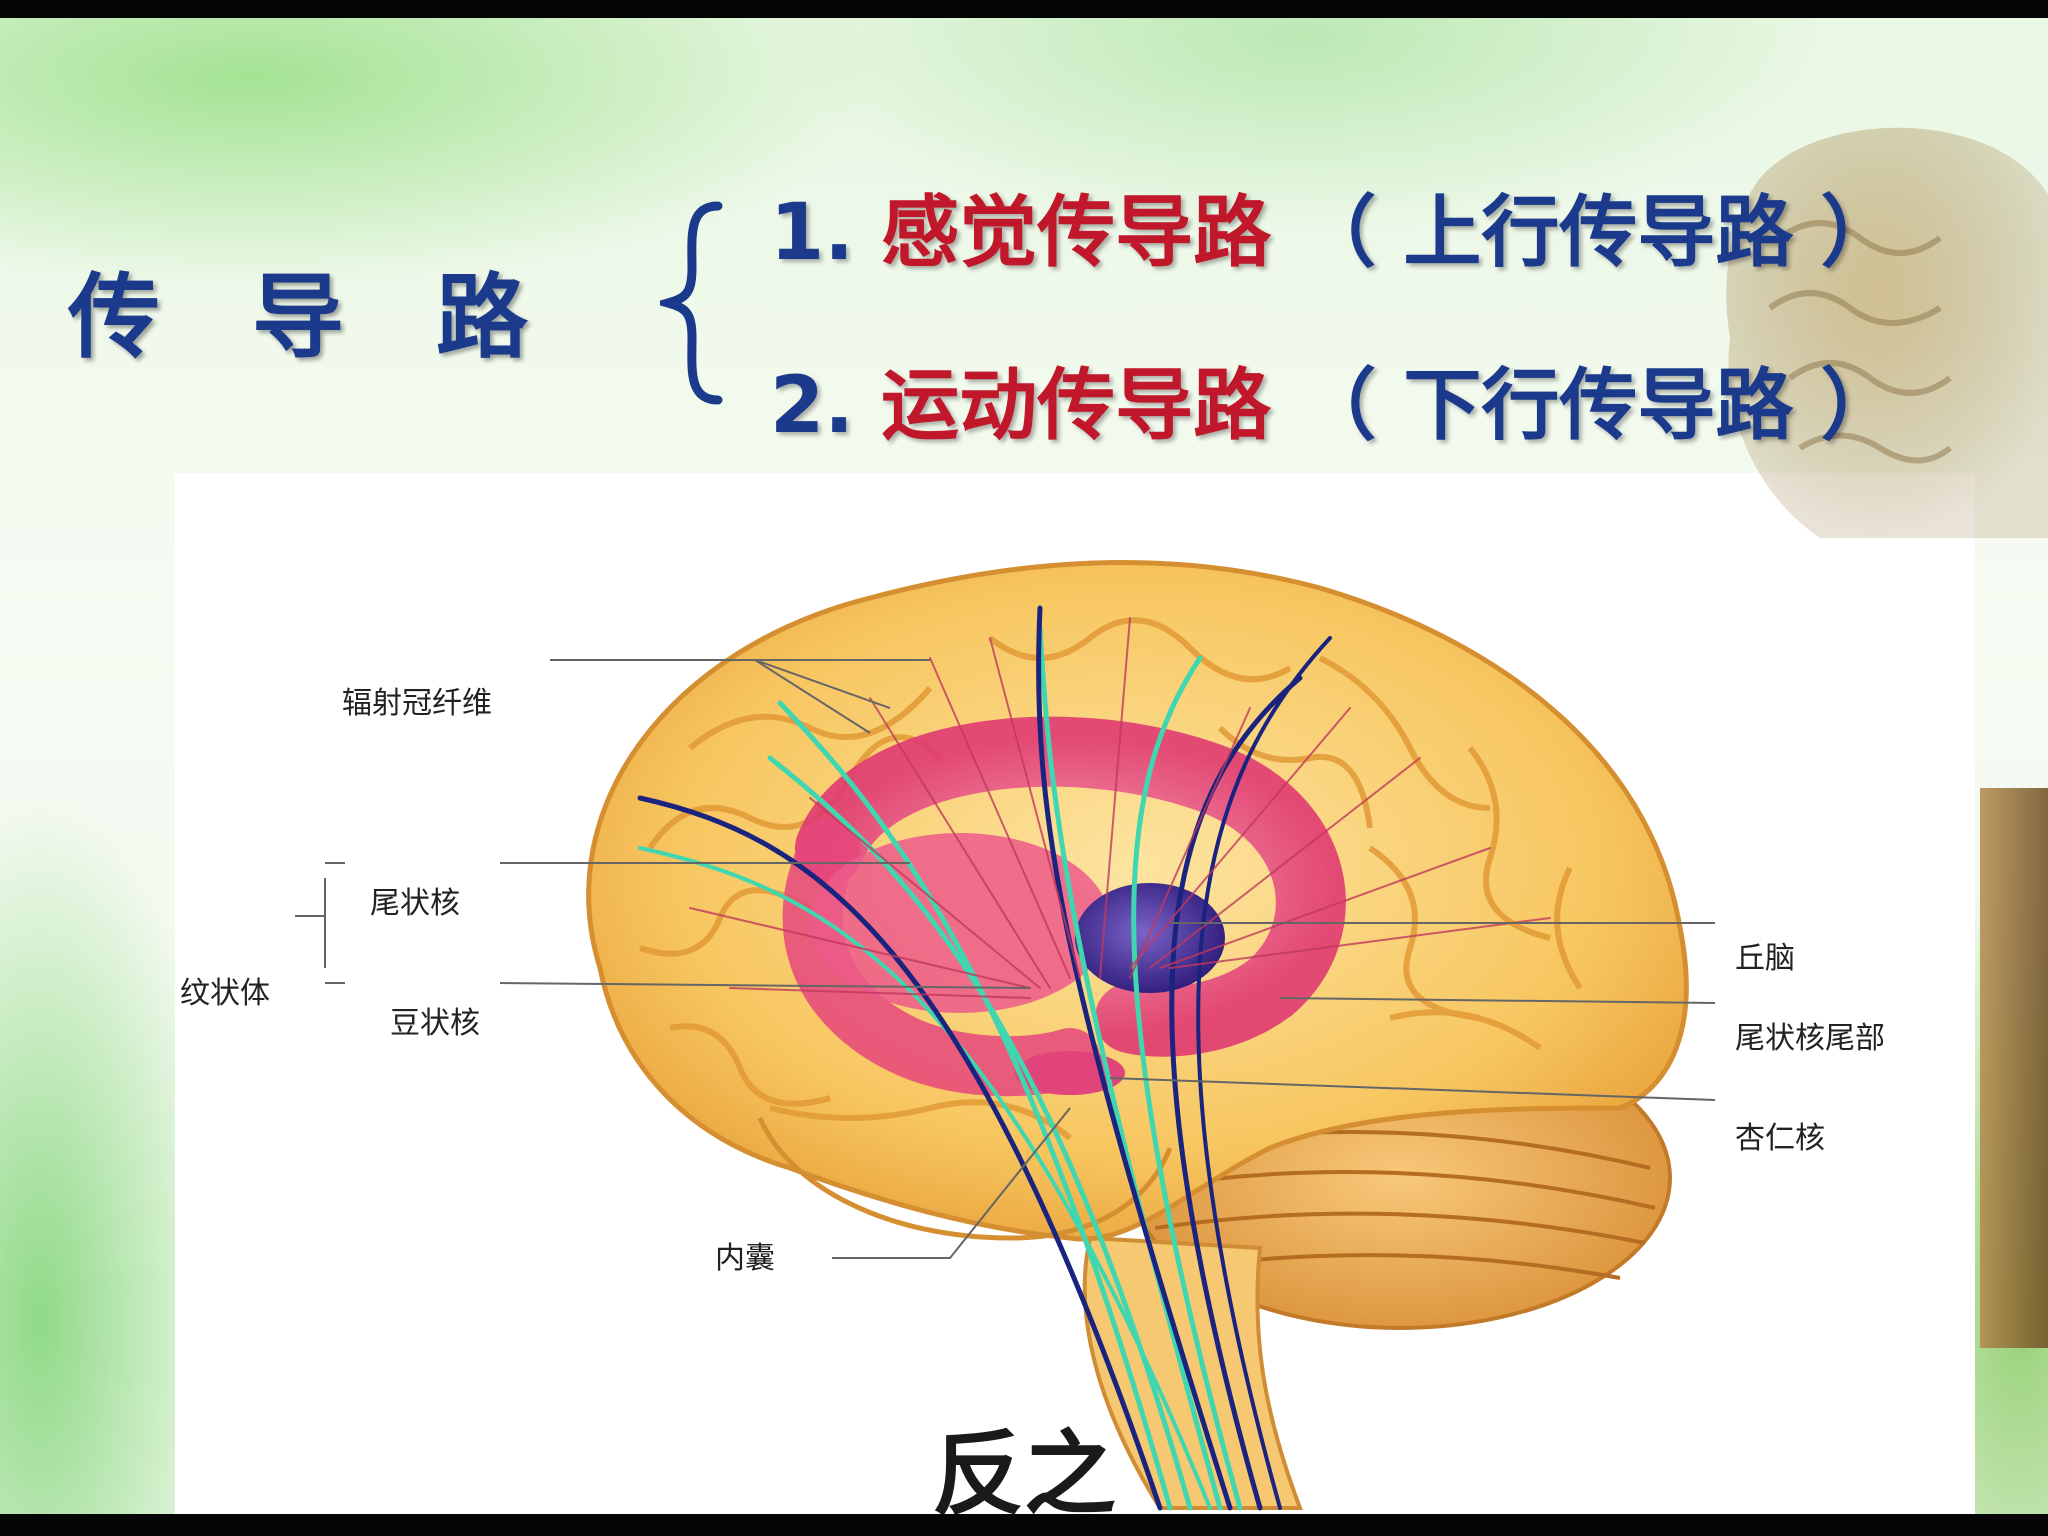 This screenshot has height=1536, width=2048. What do you see at coordinates (1810, 1038) in the screenshot?
I see `label-caudate-tail: 尾状核尾部` at bounding box center [1810, 1038].